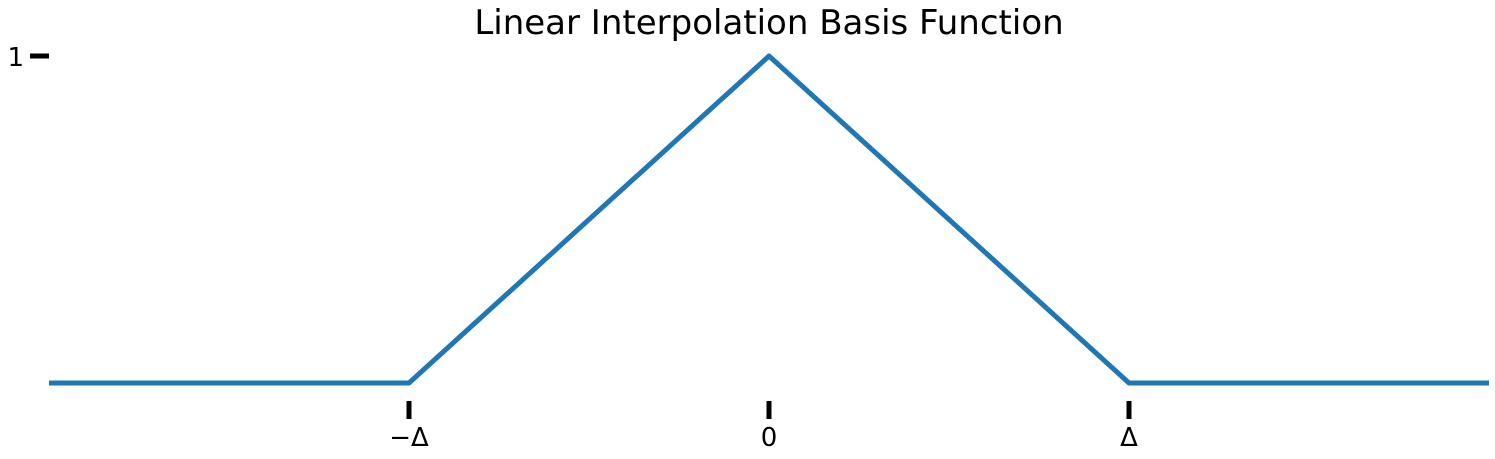 The width and height of the screenshot is (1495, 459). Describe the element at coordinates (409, 438) in the screenshot. I see `x-tick-label: −Δ` at that location.